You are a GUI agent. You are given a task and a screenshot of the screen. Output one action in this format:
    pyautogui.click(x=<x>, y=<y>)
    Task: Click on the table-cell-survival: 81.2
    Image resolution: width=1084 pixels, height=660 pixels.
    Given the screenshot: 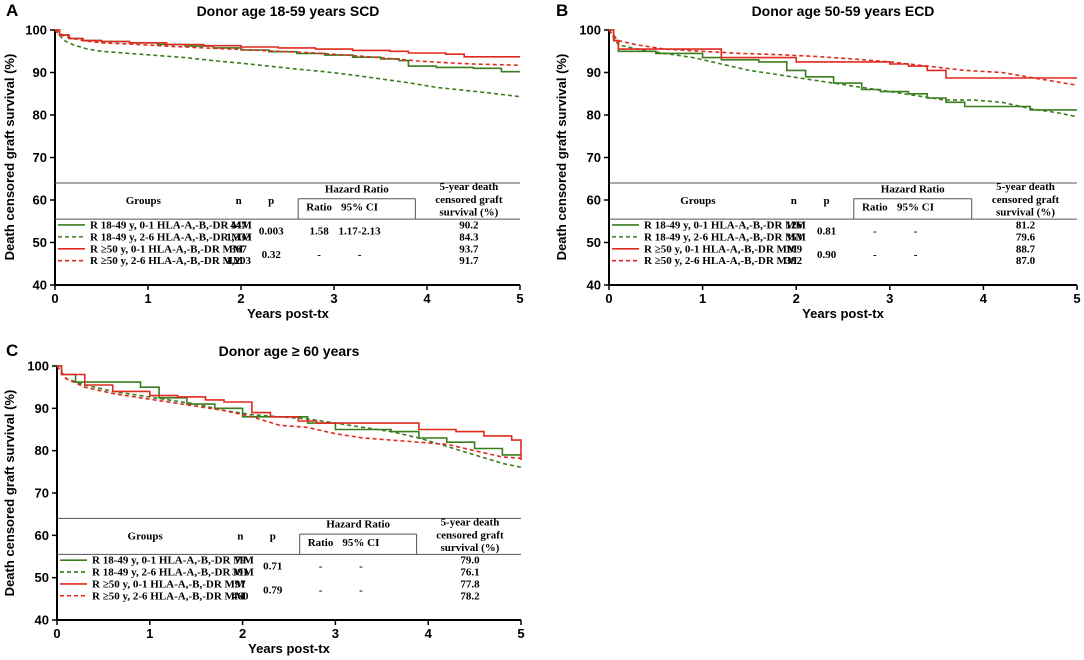 What is the action you would take?
    pyautogui.click(x=1026, y=225)
    